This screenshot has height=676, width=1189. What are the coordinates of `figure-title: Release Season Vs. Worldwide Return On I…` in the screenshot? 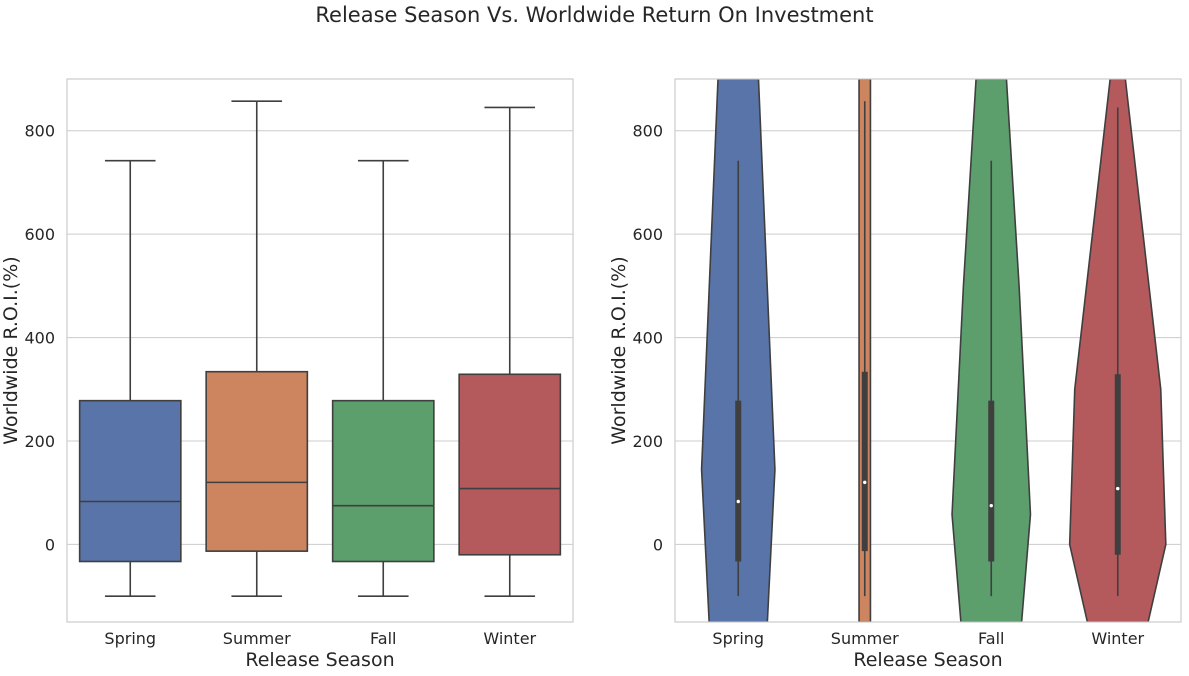 It's located at (594, 15).